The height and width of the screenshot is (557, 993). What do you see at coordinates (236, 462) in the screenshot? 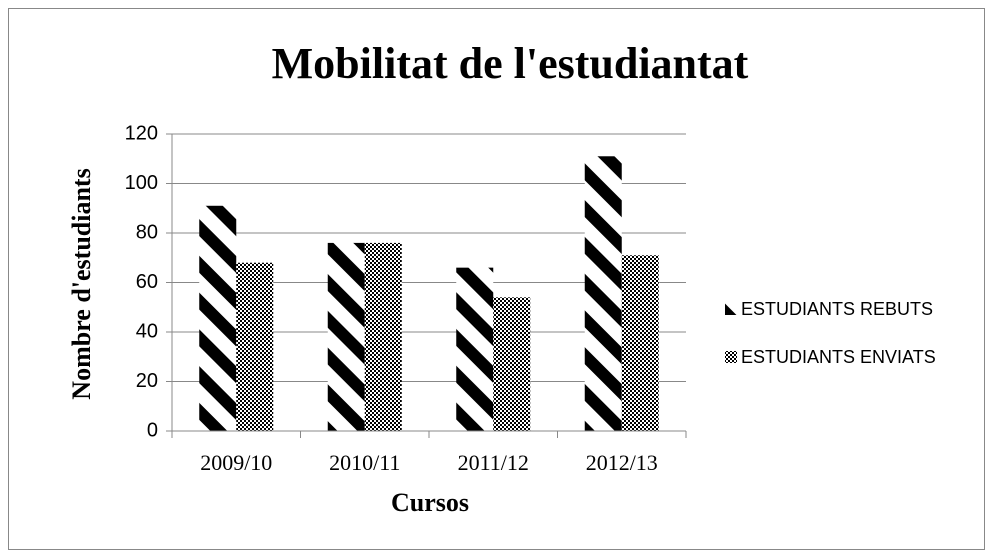
I see `x-tick-label: 2009/10` at bounding box center [236, 462].